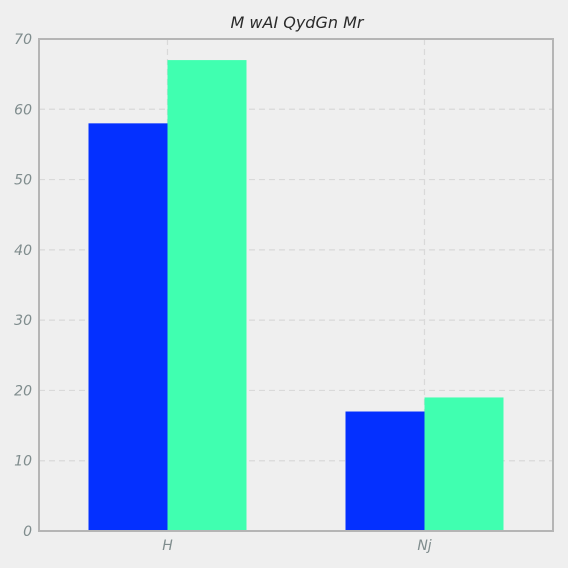  I want to click on y-tick-label: 70, so click(23, 40).